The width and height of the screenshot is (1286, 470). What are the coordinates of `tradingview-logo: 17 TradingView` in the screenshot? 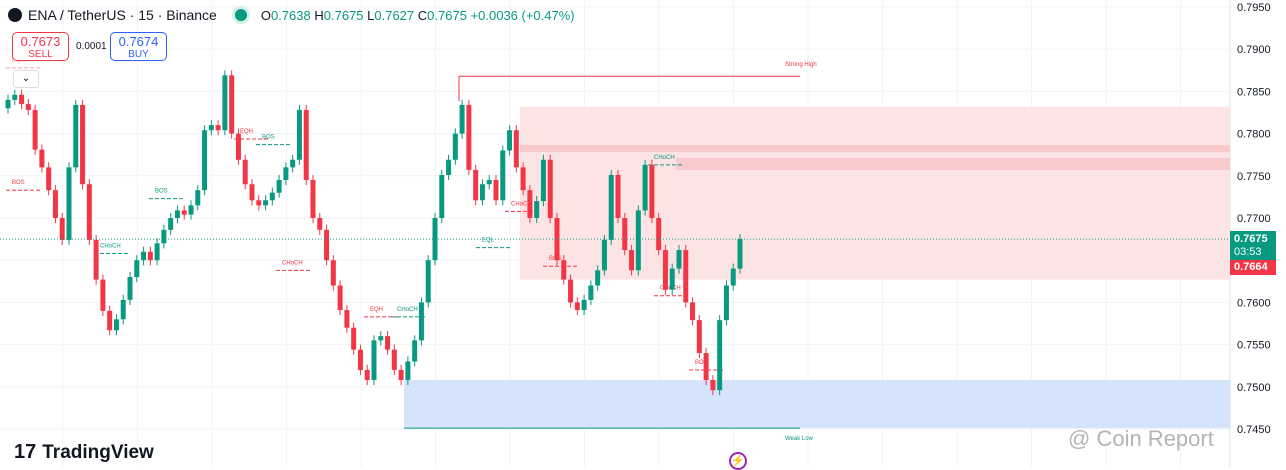 It's located at (84, 452).